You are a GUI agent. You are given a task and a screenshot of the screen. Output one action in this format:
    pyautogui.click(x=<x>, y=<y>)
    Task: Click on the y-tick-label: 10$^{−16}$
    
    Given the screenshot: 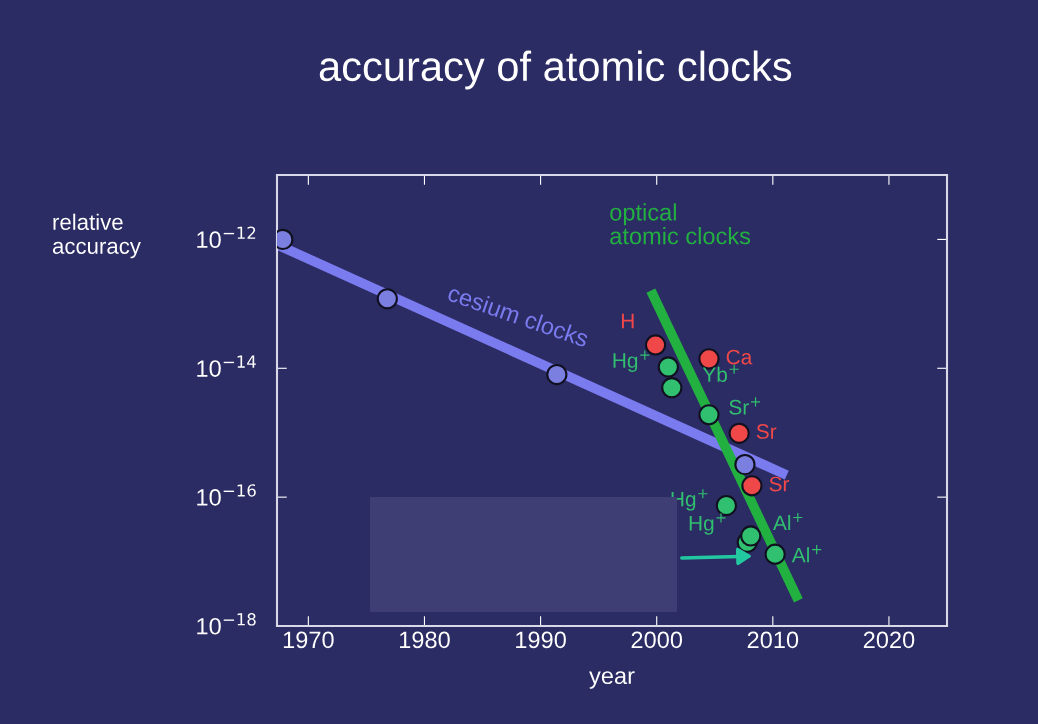 What is the action you would take?
    pyautogui.click(x=226, y=495)
    